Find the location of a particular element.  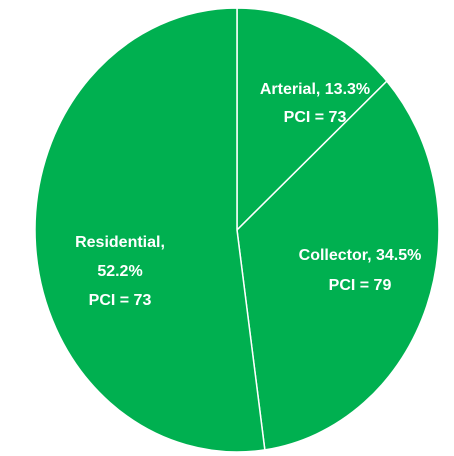

slice-label: Collector, 34.5% is located at coordinates (360, 255).